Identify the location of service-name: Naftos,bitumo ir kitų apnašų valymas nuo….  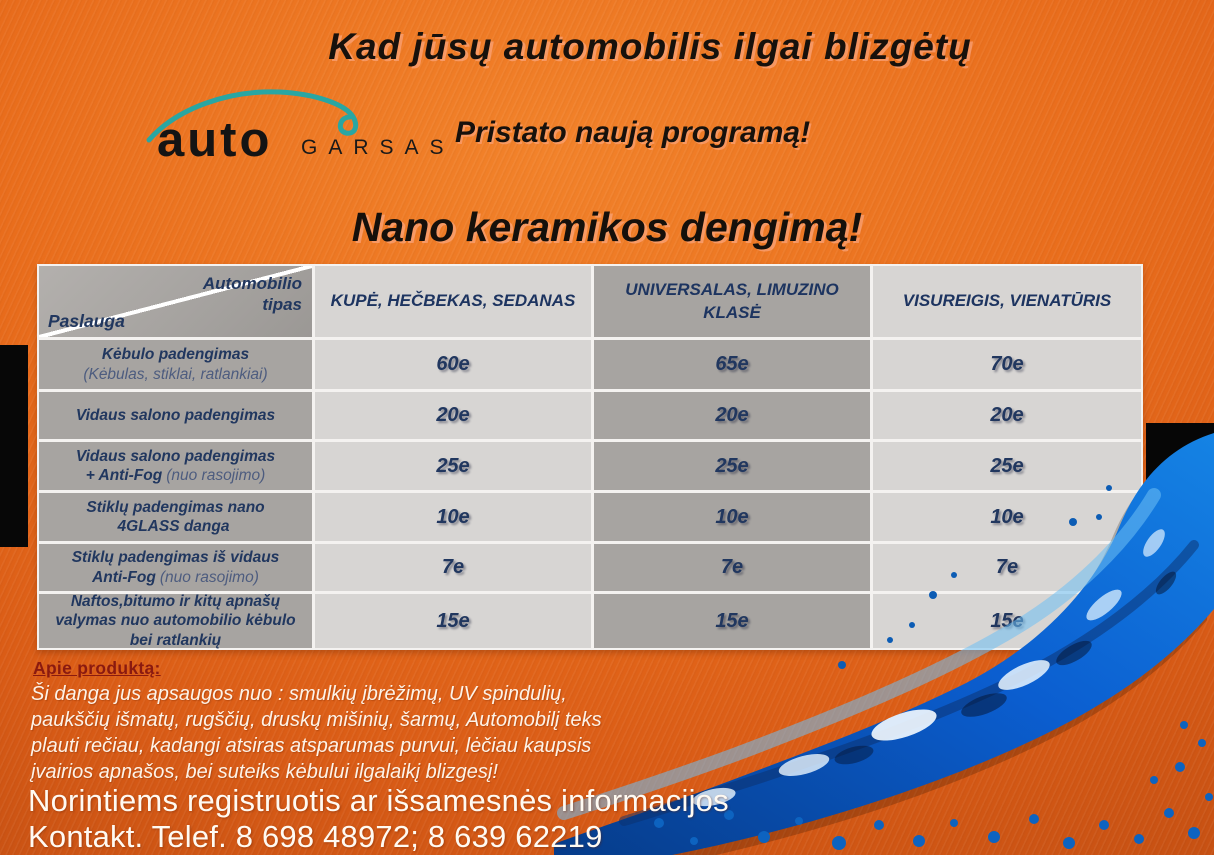
(175, 620).